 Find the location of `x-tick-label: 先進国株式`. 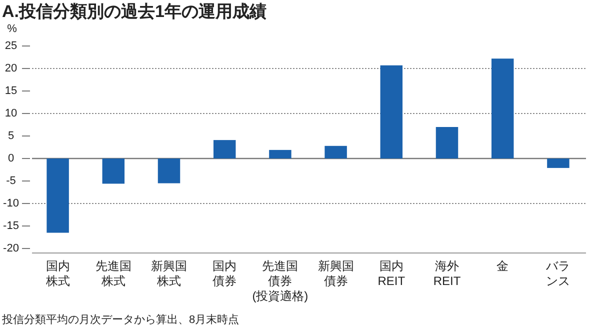

x-tick-label: 先進国株式 is located at coordinates (113, 273).